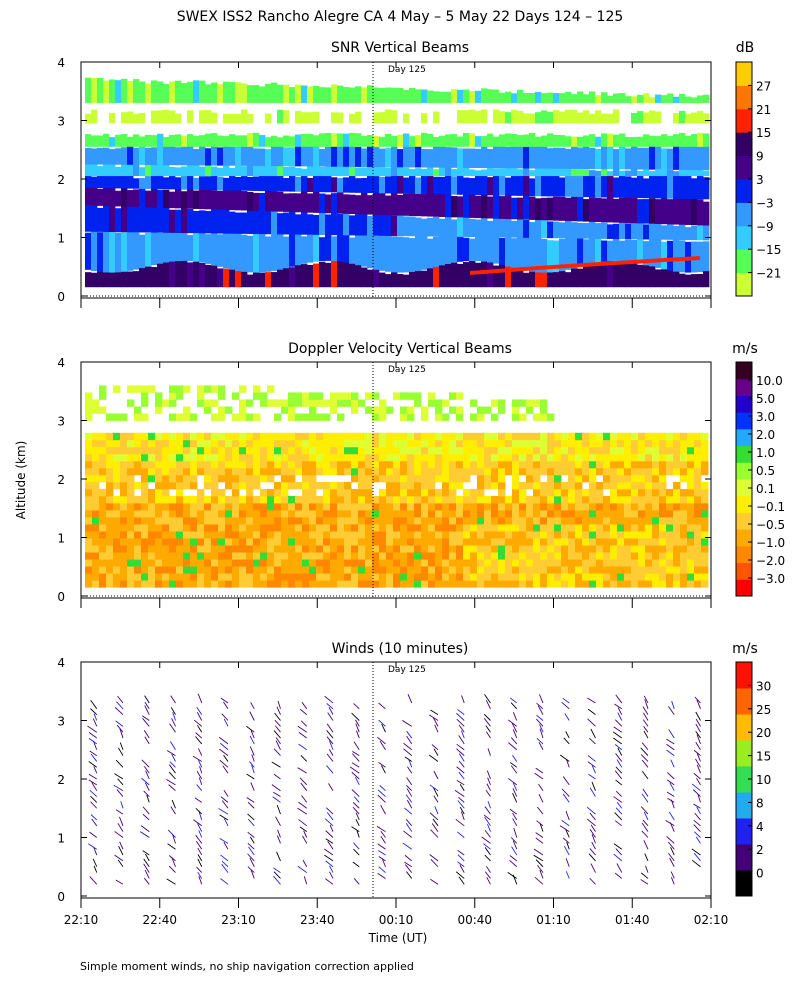 This screenshot has width=800, height=1000. I want to click on colorbar-label: −9, so click(765, 227).